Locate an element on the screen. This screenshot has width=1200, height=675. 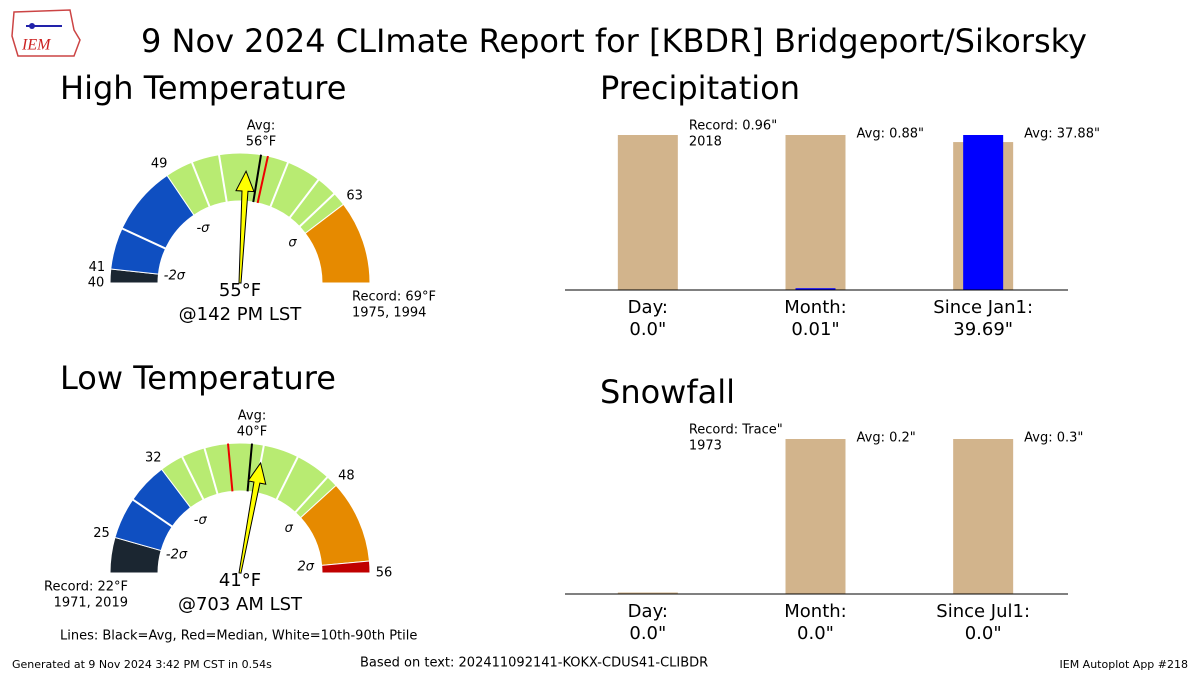
value-label: 0.01" is located at coordinates (815, 329).